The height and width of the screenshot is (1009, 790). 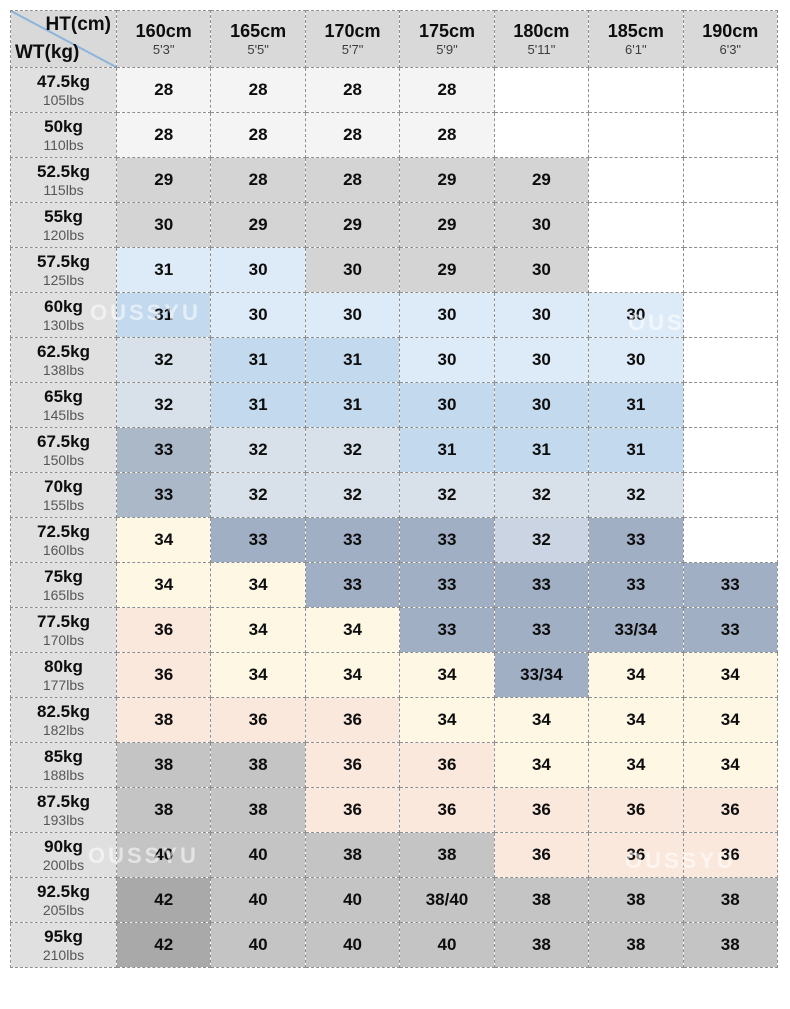 I want to click on table-row: 65kg 145lbs 32 31 31 30 30 31, so click(x=394, y=405).